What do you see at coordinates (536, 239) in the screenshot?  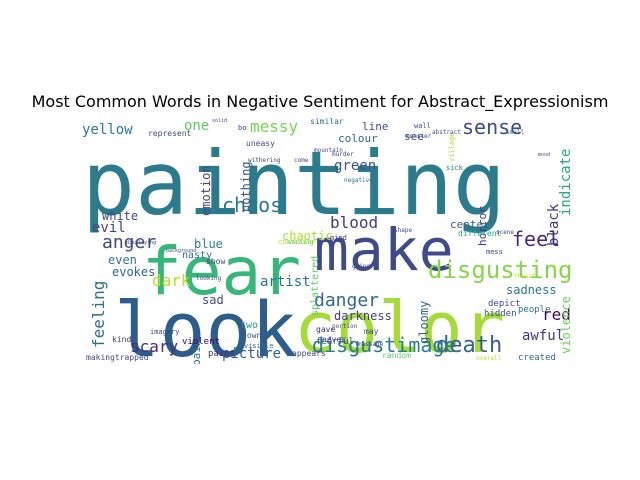 I see `word-feel: feel` at bounding box center [536, 239].